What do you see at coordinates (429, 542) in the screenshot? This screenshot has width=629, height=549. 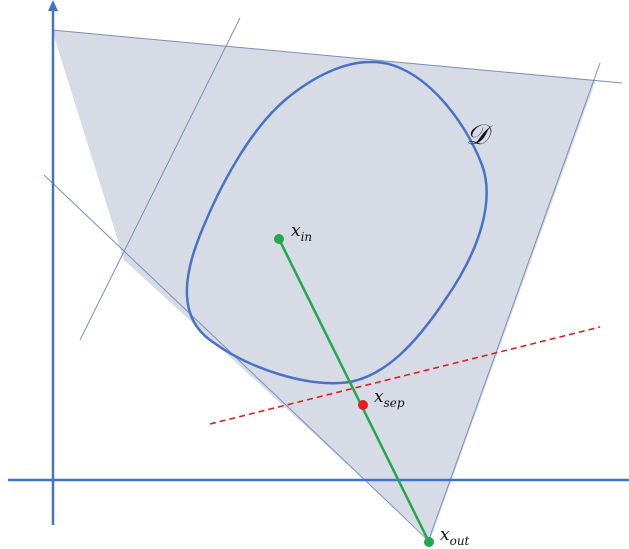 I see `point-x-out` at bounding box center [429, 542].